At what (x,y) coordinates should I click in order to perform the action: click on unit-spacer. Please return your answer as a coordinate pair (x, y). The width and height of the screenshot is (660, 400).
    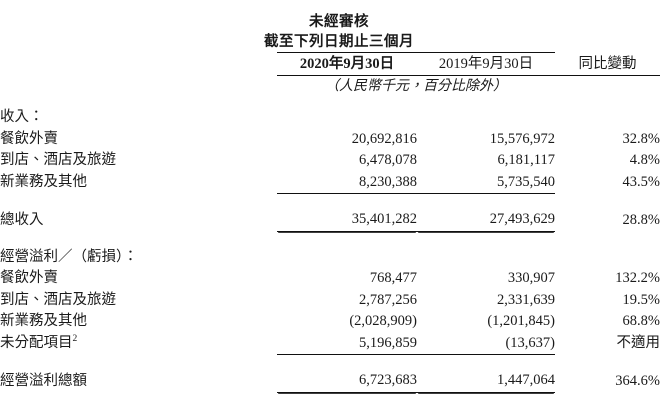
    Looking at the image, I should click on (138, 87).